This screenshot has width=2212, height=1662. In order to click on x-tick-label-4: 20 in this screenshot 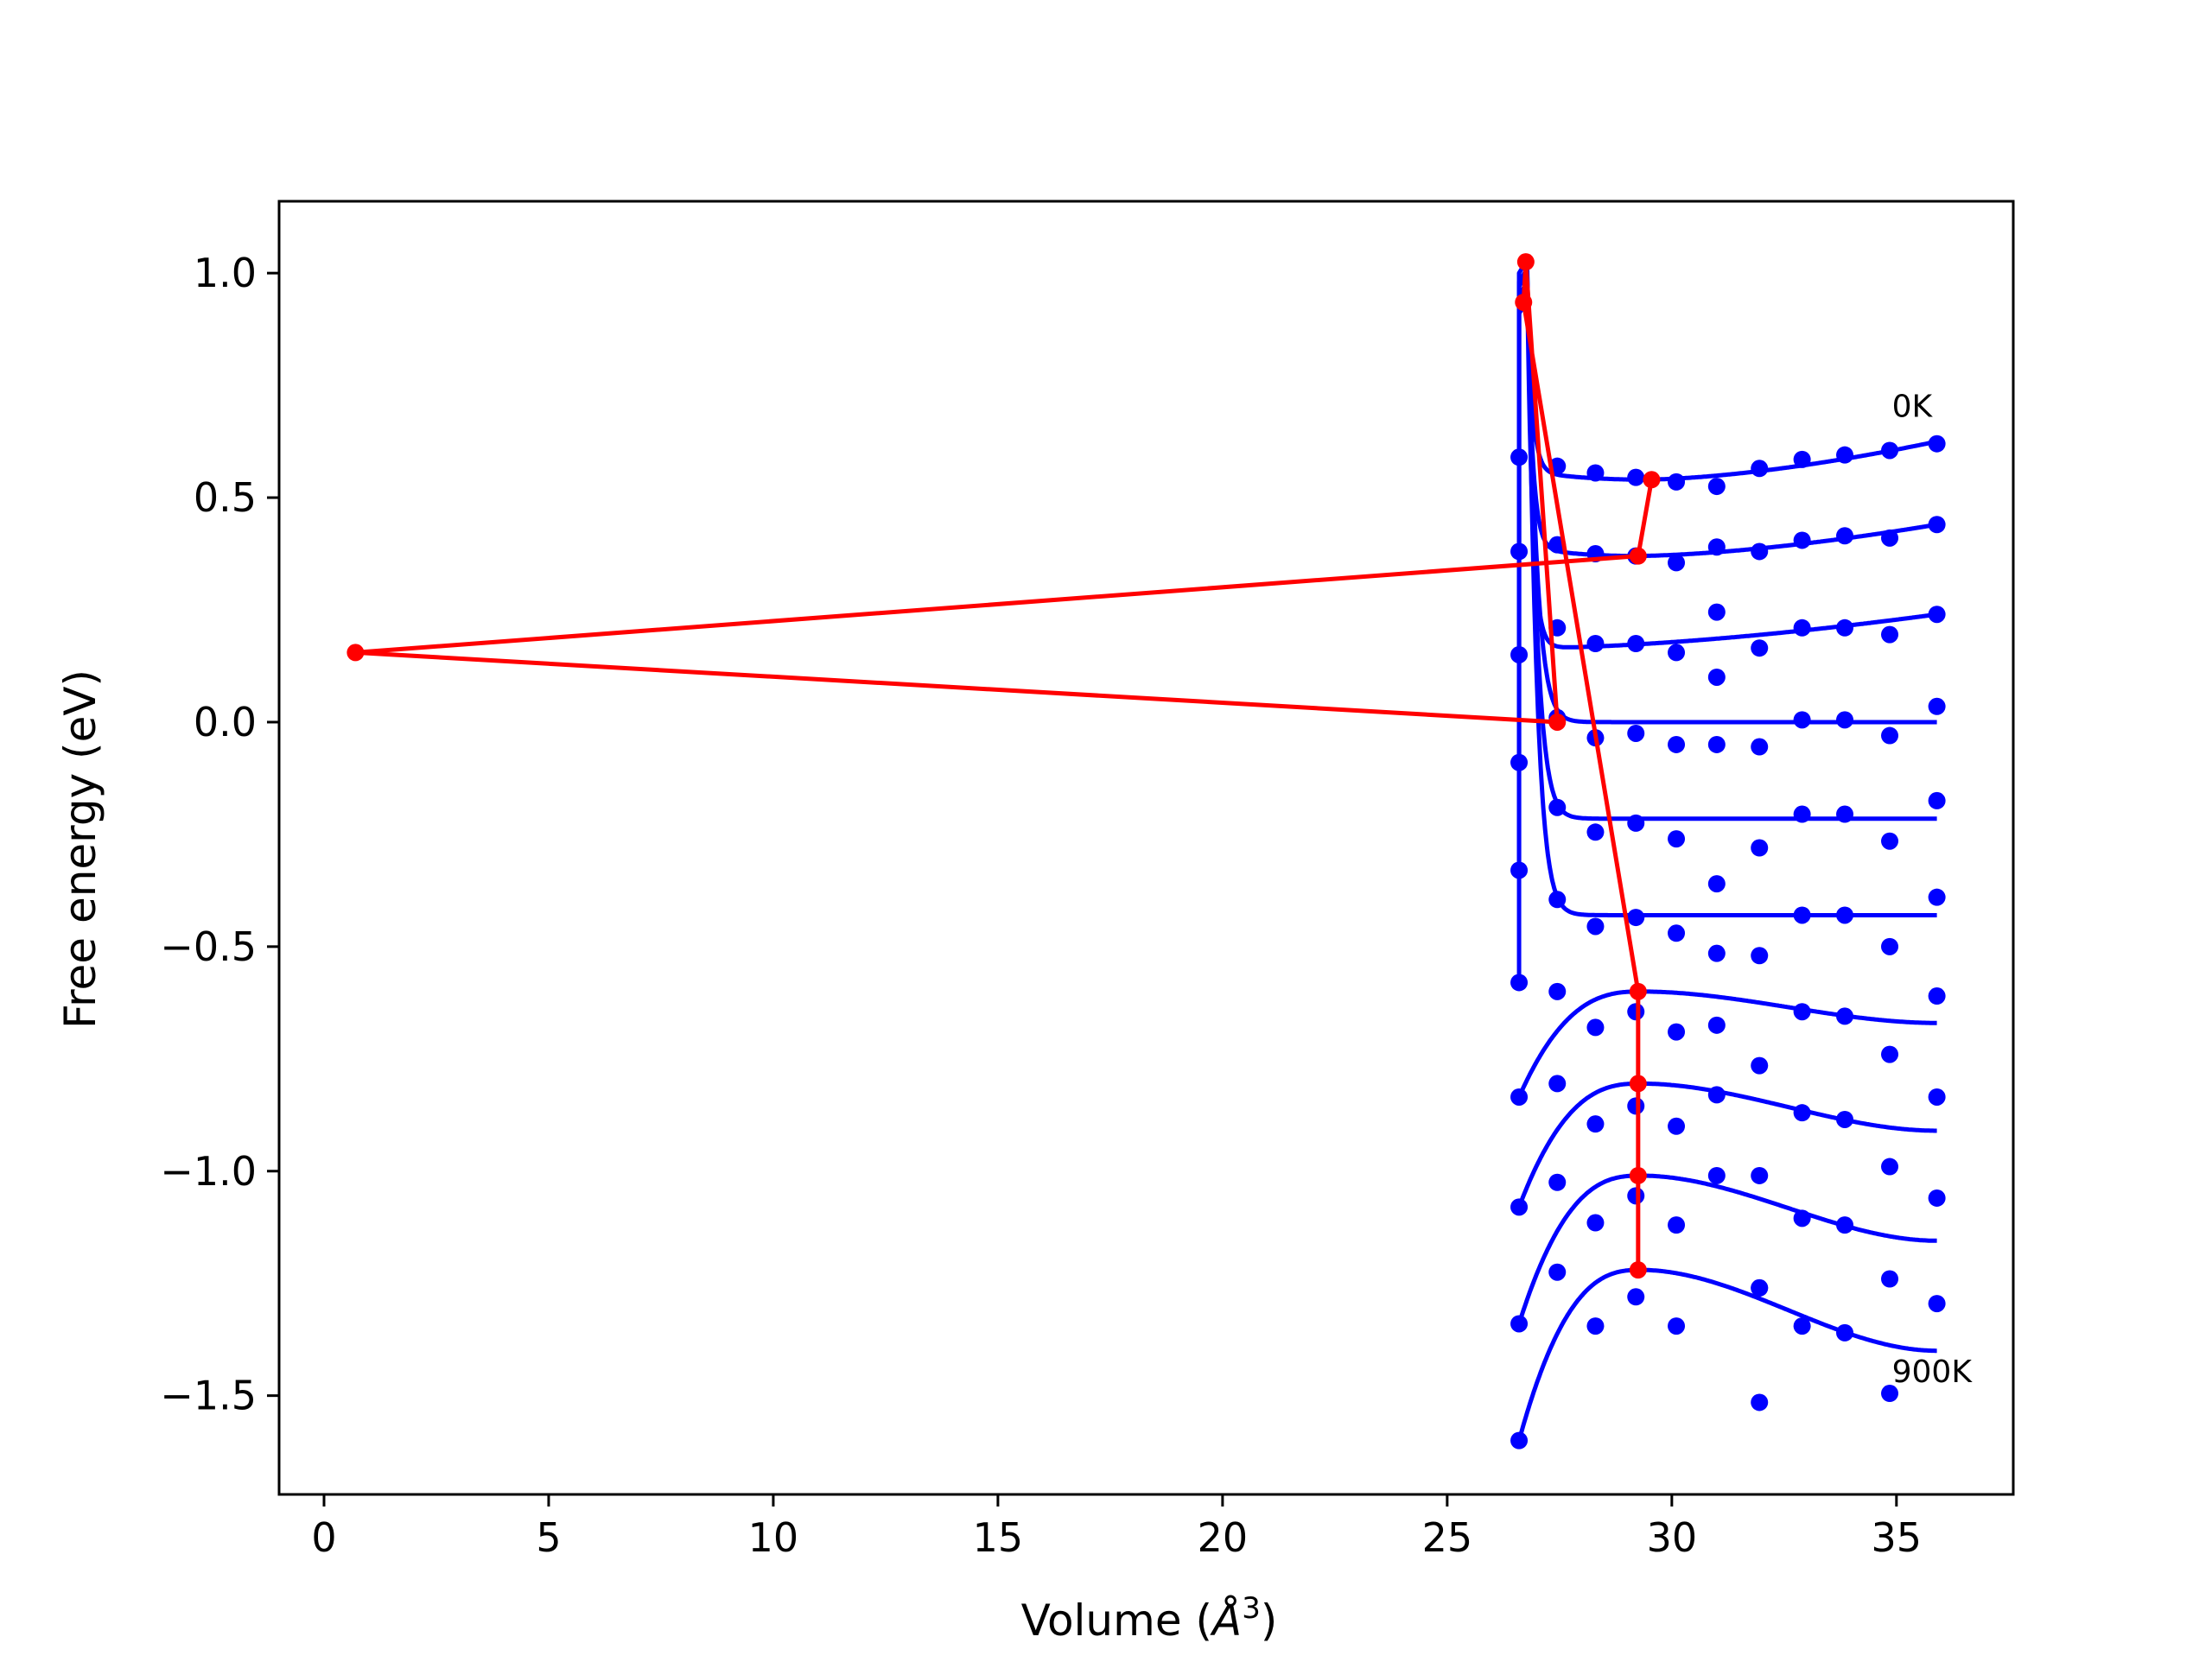, I will do `click(1223, 1537)`.